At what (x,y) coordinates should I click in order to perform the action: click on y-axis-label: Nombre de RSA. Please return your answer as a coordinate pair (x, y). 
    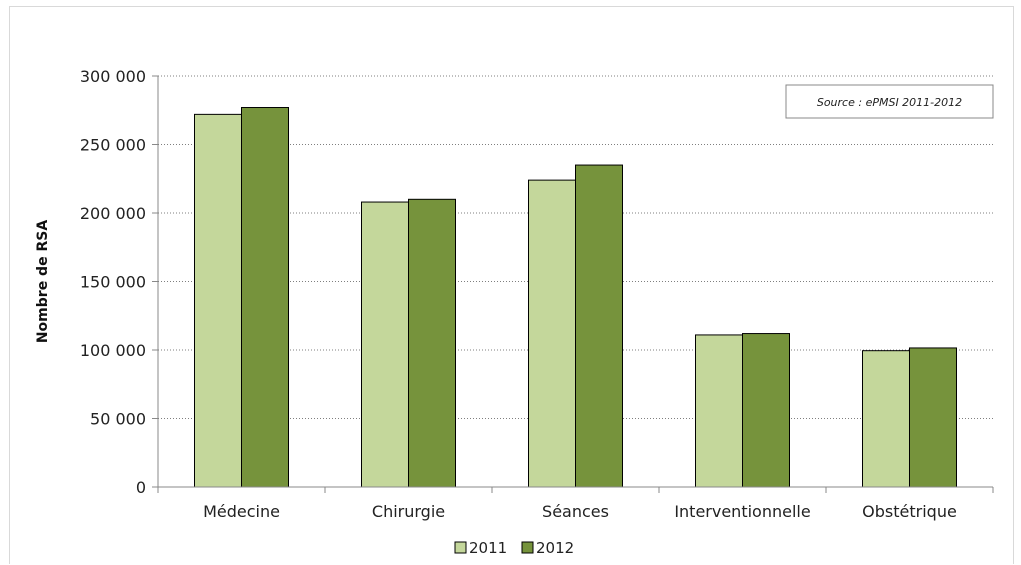
    Looking at the image, I should click on (43, 281).